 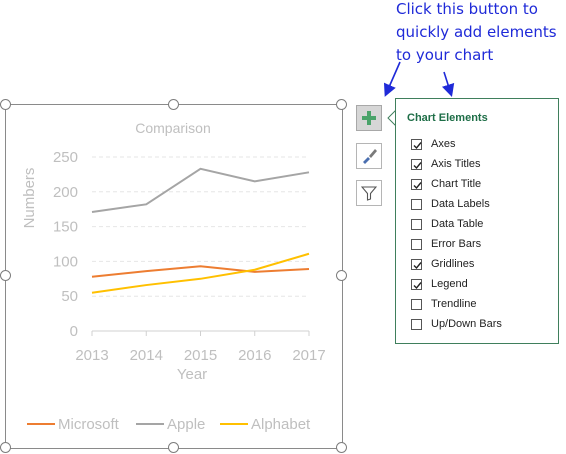 I want to click on chart-filters-button, so click(x=369, y=193).